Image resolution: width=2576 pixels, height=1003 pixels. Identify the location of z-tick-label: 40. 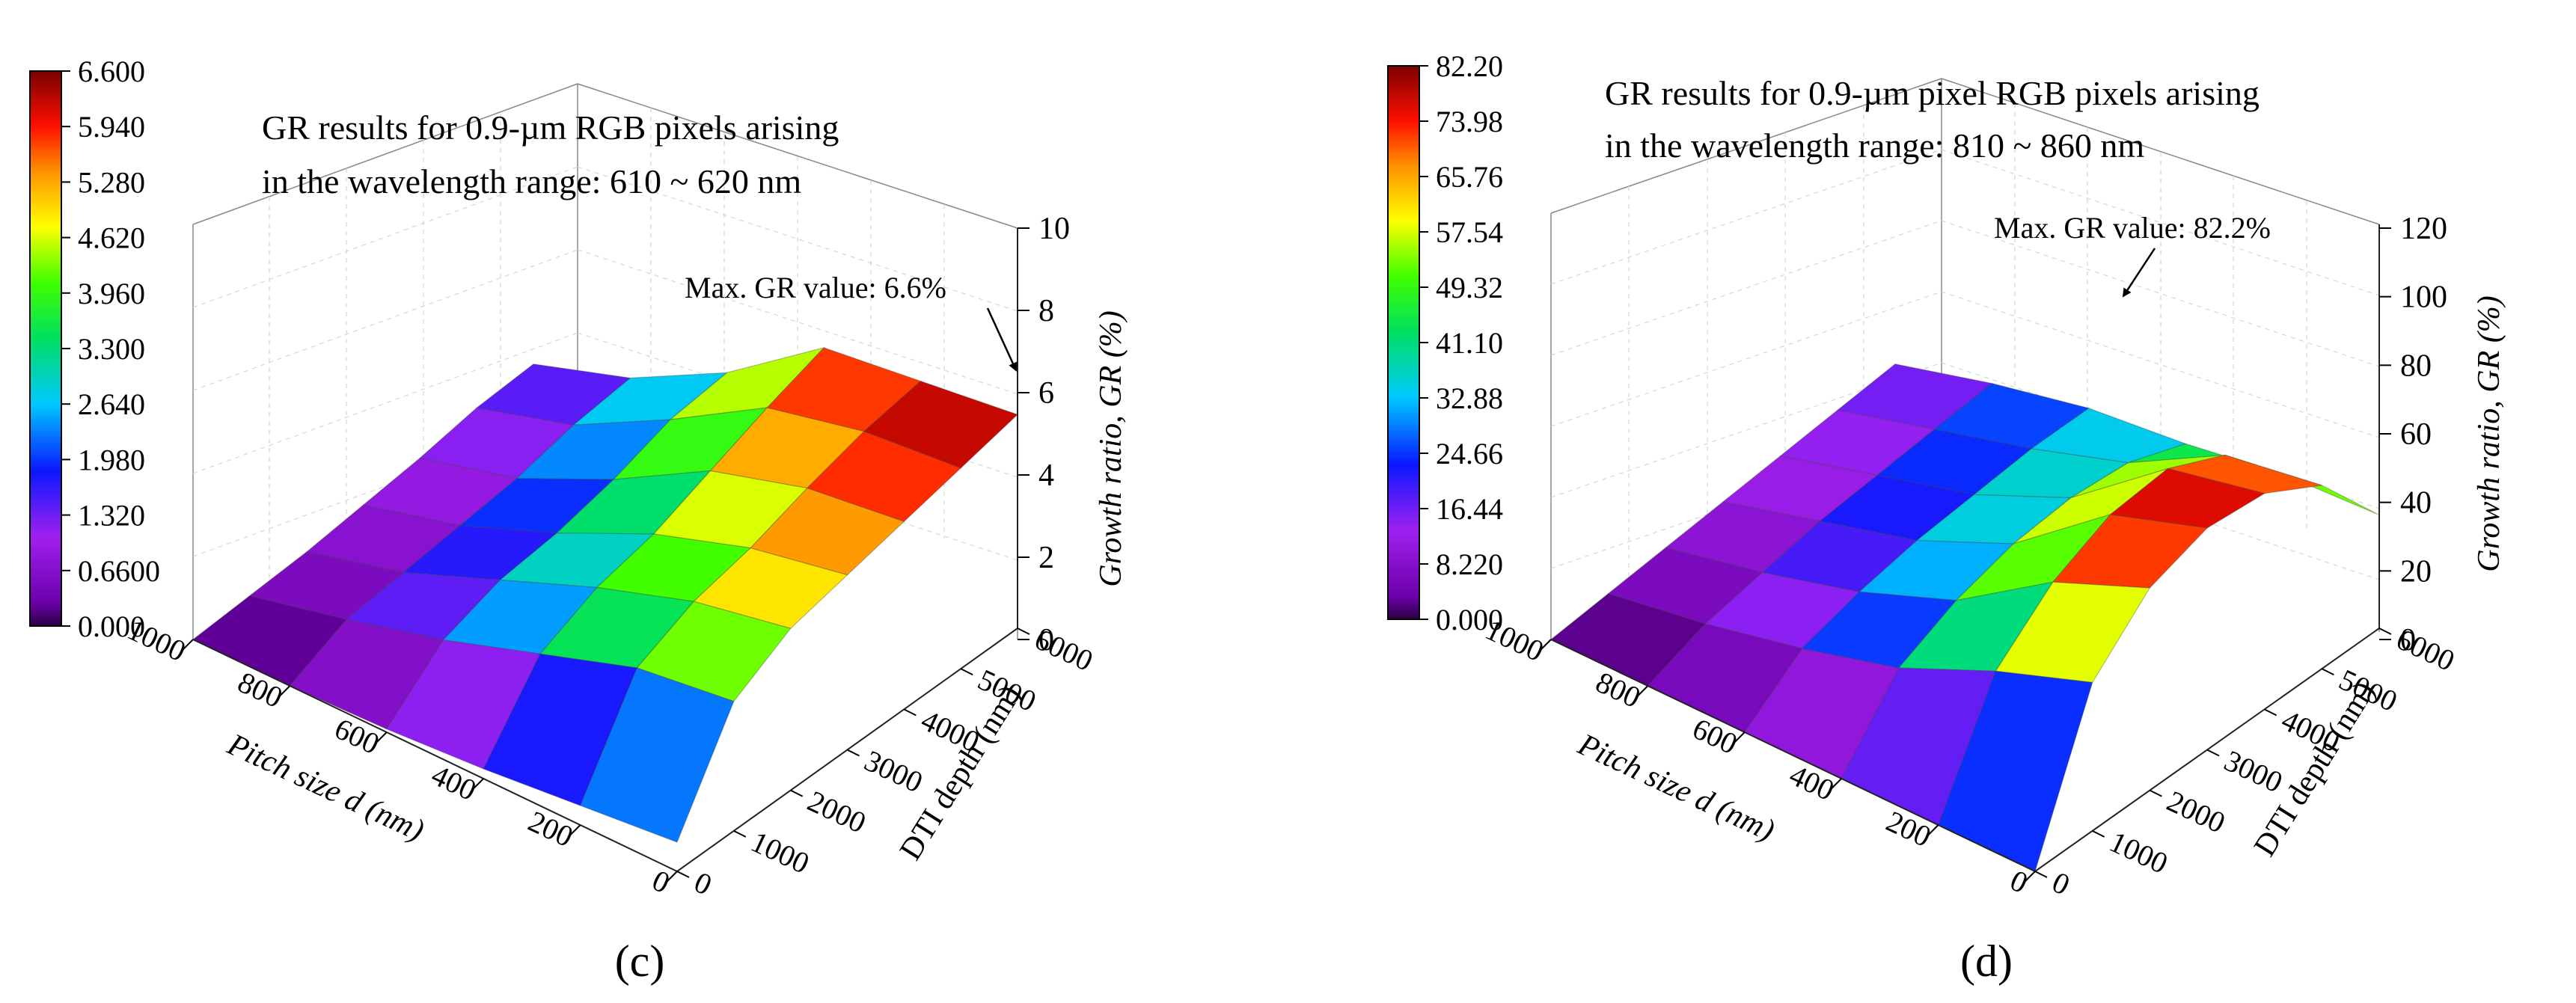
(2416, 503).